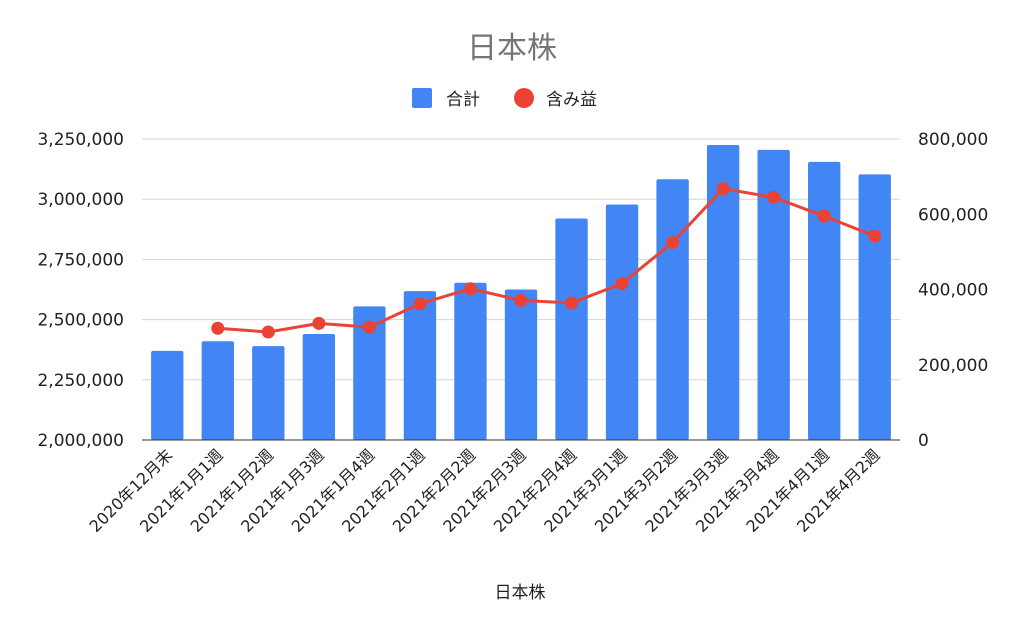 The width and height of the screenshot is (1024, 633). Describe the element at coordinates (953, 140) in the screenshot. I see `right-tick-label: 800,000` at that location.